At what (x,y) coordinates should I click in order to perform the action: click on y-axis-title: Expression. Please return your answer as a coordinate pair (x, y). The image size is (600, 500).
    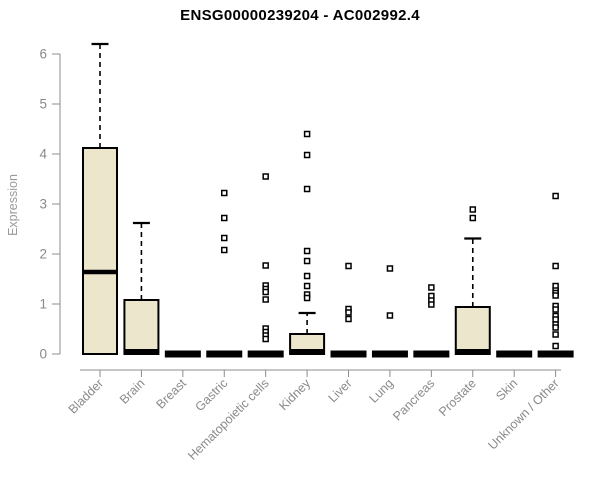
    Looking at the image, I should click on (13, 205).